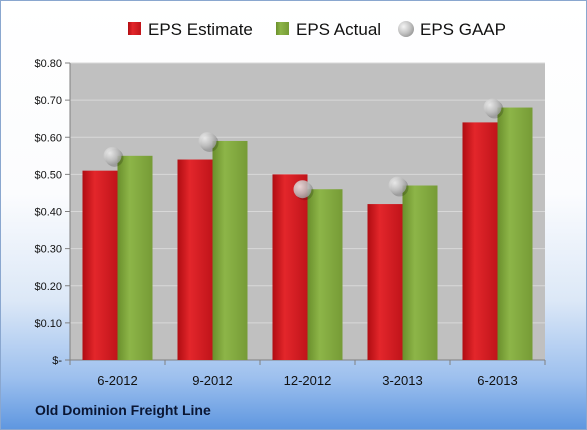 This screenshot has height=430, width=587. What do you see at coordinates (48, 138) in the screenshot?
I see `y-tick-label: $0.60` at bounding box center [48, 138].